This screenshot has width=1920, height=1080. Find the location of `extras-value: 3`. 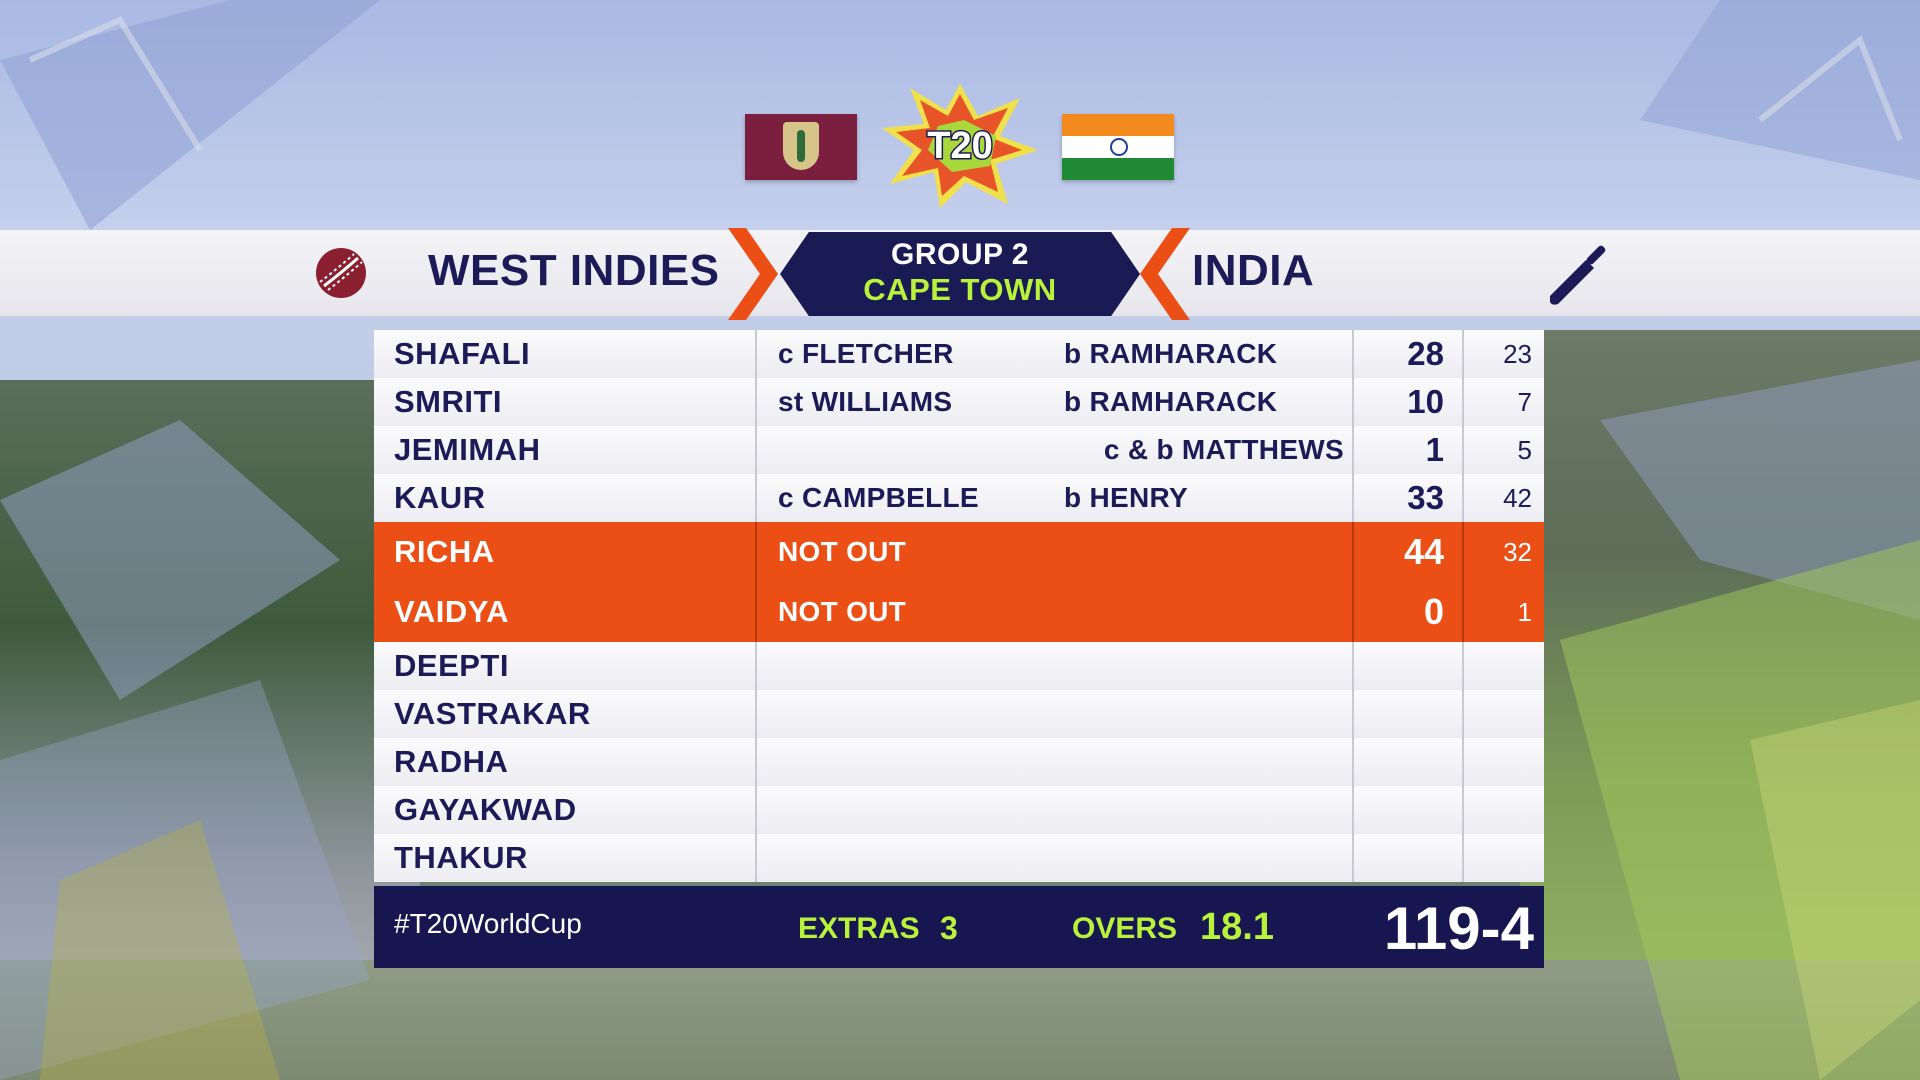

extras-value: 3 is located at coordinates (949, 928).